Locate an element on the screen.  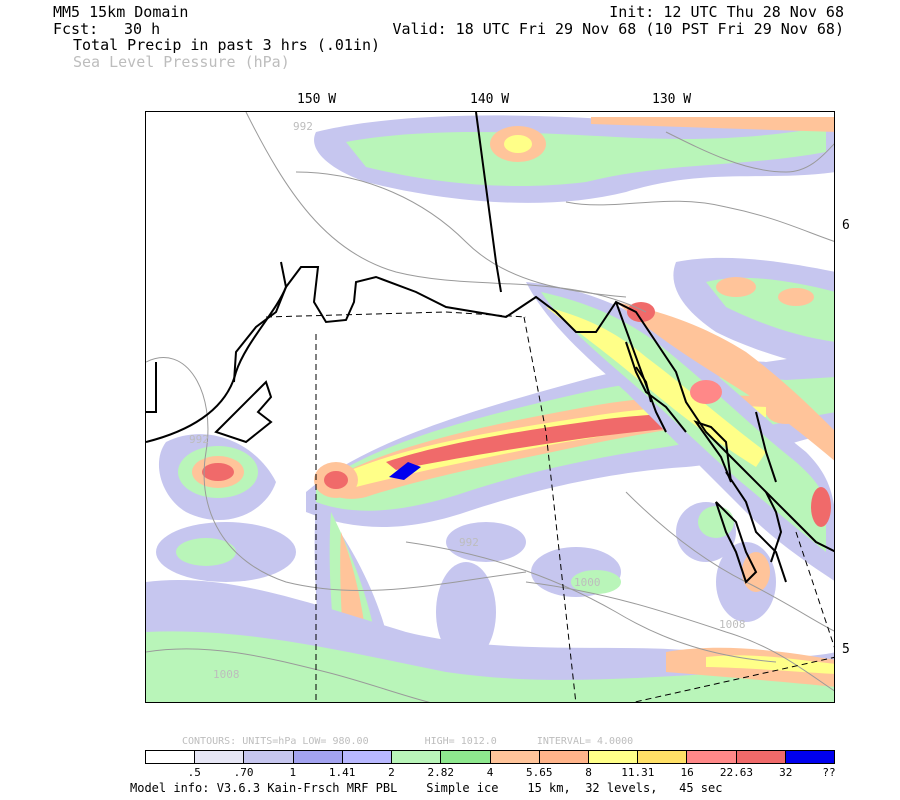
legend-label: 1 is located at coordinates (293, 772).